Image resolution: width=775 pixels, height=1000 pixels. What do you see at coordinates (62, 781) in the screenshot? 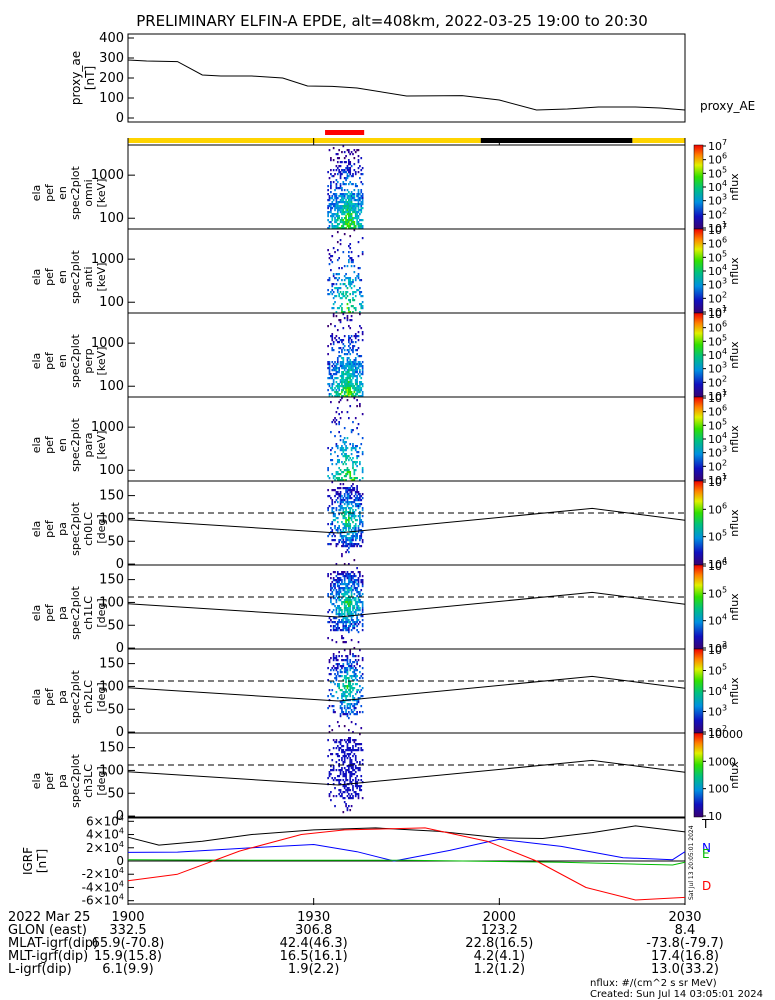
I see `panel-ylabel-line: pa` at bounding box center [62, 781].